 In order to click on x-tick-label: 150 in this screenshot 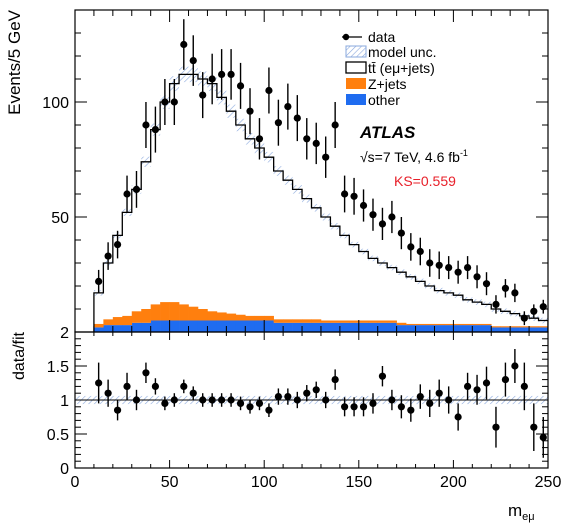, I will do `click(358, 482)`.